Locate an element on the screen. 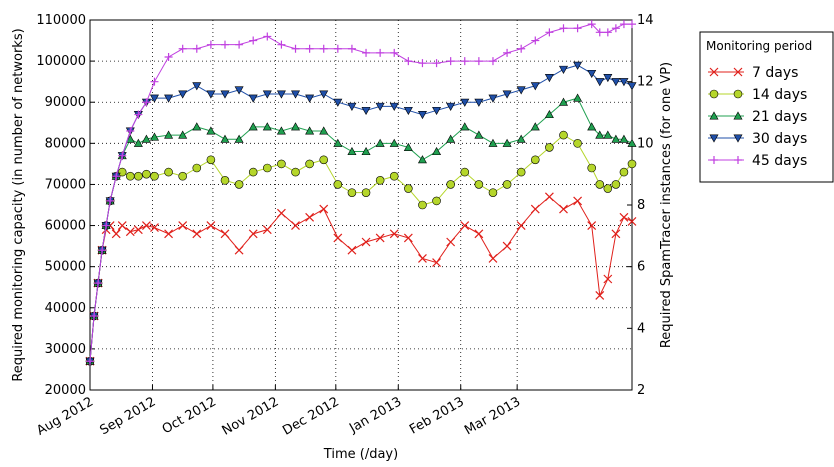 The image size is (834, 467). x-tick-label: Feb 2013 is located at coordinates (437, 415).